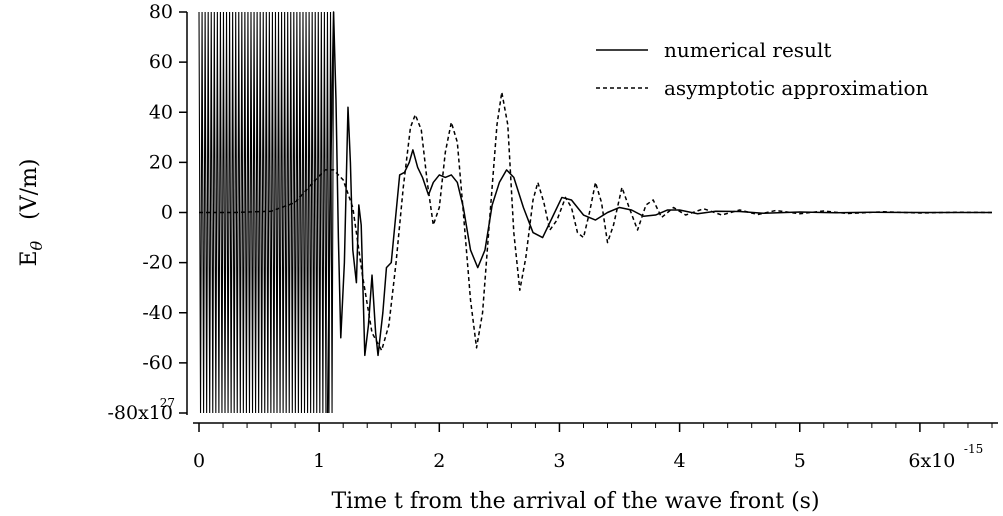 This screenshot has height=516, width=1003. I want to click on x-tick-label: 1, so click(319, 461).